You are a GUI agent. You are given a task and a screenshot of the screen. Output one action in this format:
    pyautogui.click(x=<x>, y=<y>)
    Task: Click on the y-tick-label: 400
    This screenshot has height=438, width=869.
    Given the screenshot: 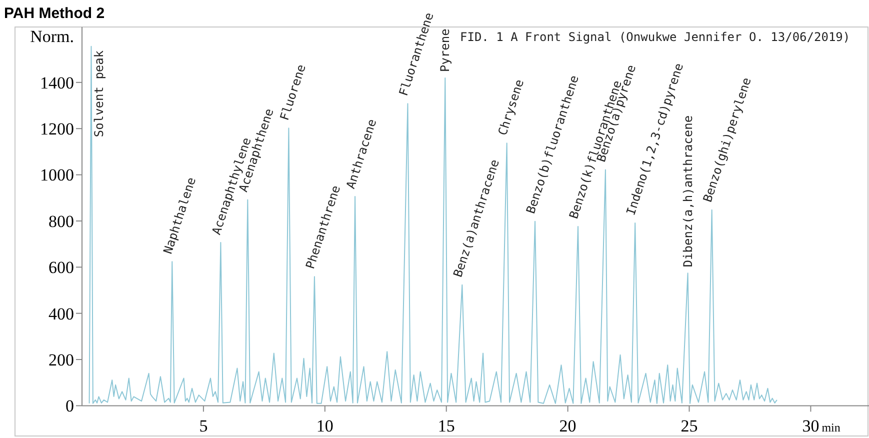 What is the action you would take?
    pyautogui.click(x=61, y=314)
    